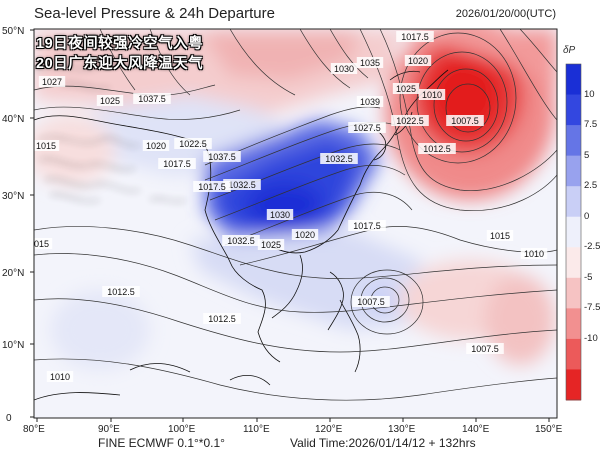  What do you see at coordinates (402, 429) in the screenshot?
I see `lon-label-130: 130°E` at bounding box center [402, 429].